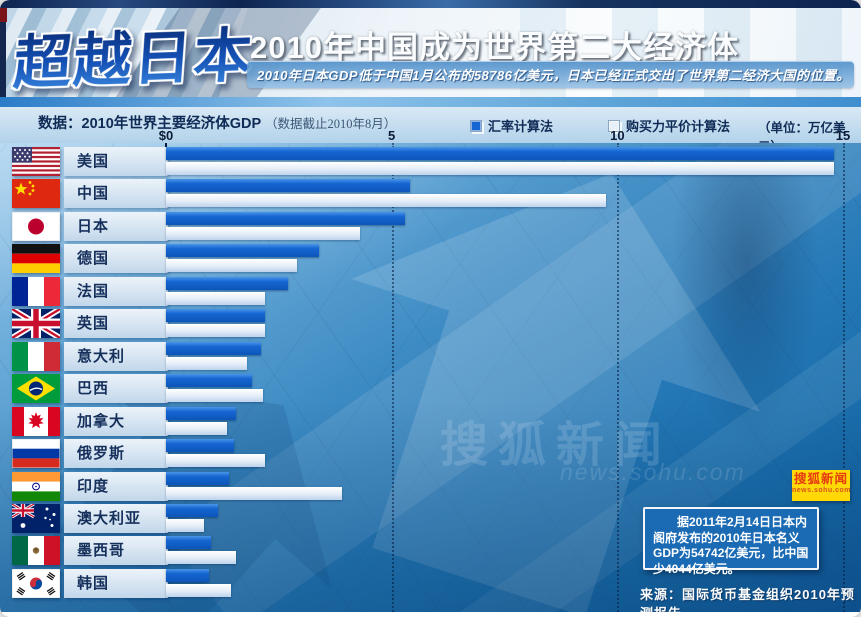 The width and height of the screenshot is (861, 617). I want to click on country-row: 俄罗斯, so click(430, 454).